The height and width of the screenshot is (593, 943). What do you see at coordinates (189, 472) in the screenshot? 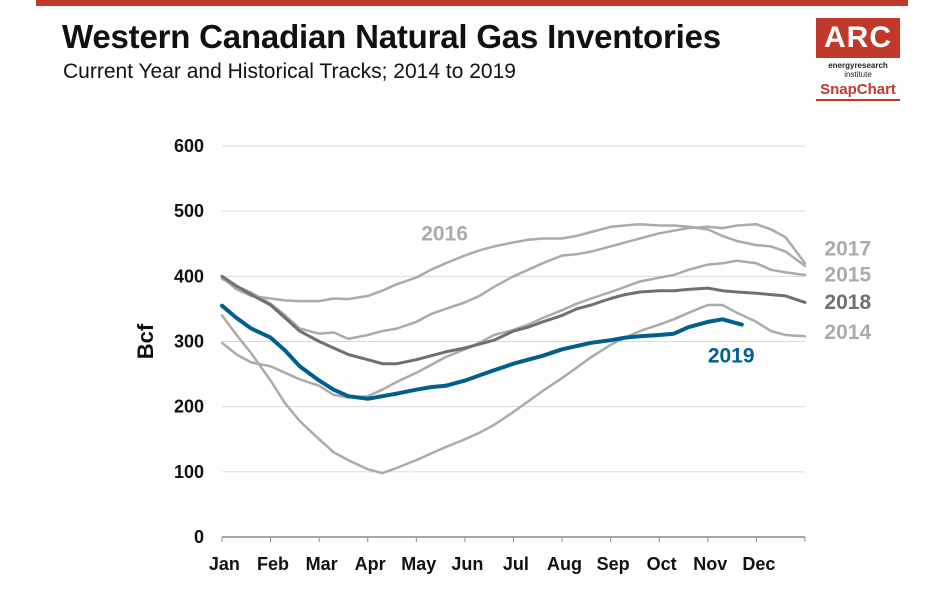
I see `y-tick-label-100: 100` at bounding box center [189, 472].